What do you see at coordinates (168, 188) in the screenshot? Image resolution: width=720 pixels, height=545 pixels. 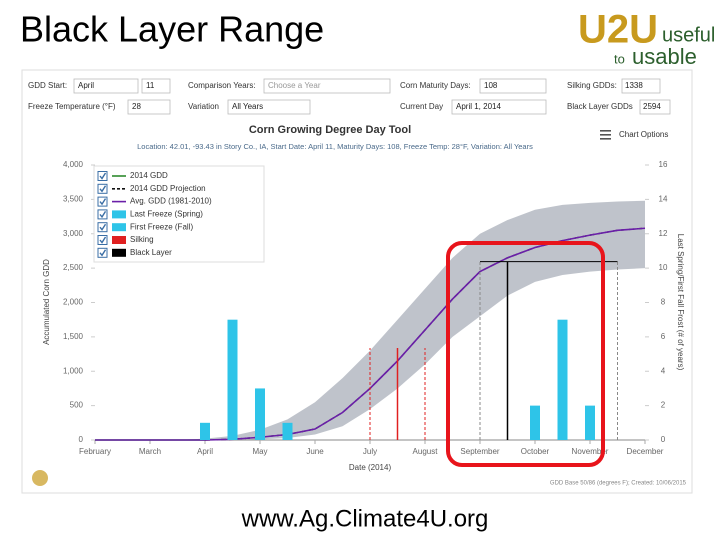 I see `legend-label: 2014 GDD Projection` at bounding box center [168, 188].